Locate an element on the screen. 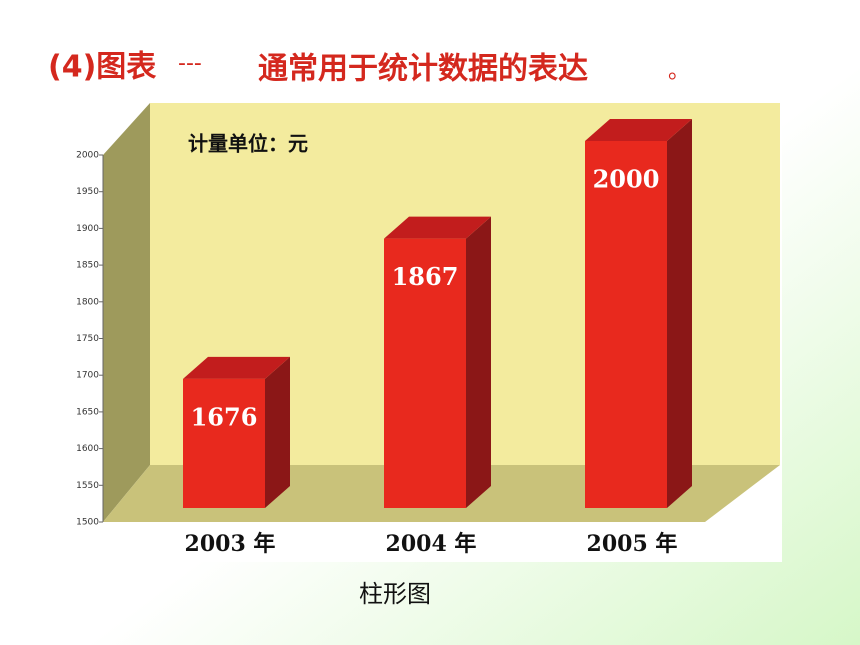 Image resolution: width=860 pixels, height=645 pixels. y-tick-label: 1750 is located at coordinates (87, 339).